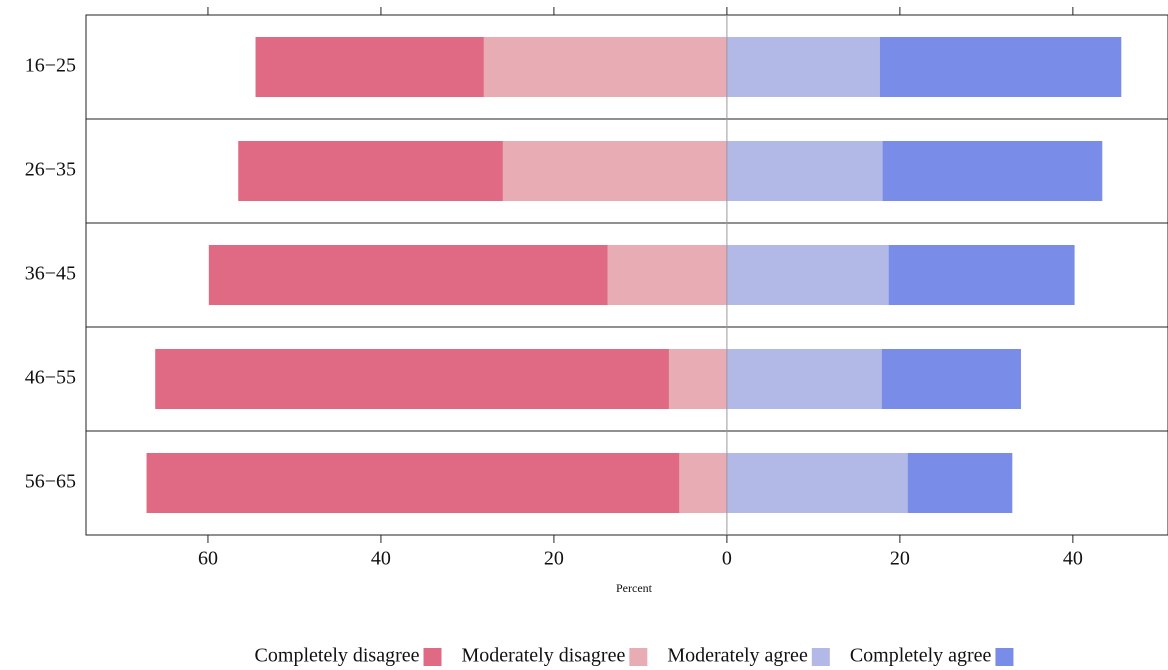 The image size is (1168, 670). I want to click on legend-label: Moderately agree, so click(737, 656).